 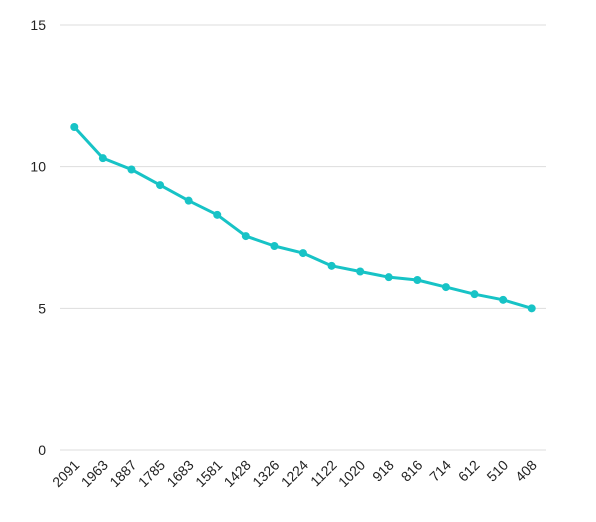 What do you see at coordinates (42, 450) in the screenshot?
I see `y-tick-label: 0` at bounding box center [42, 450].